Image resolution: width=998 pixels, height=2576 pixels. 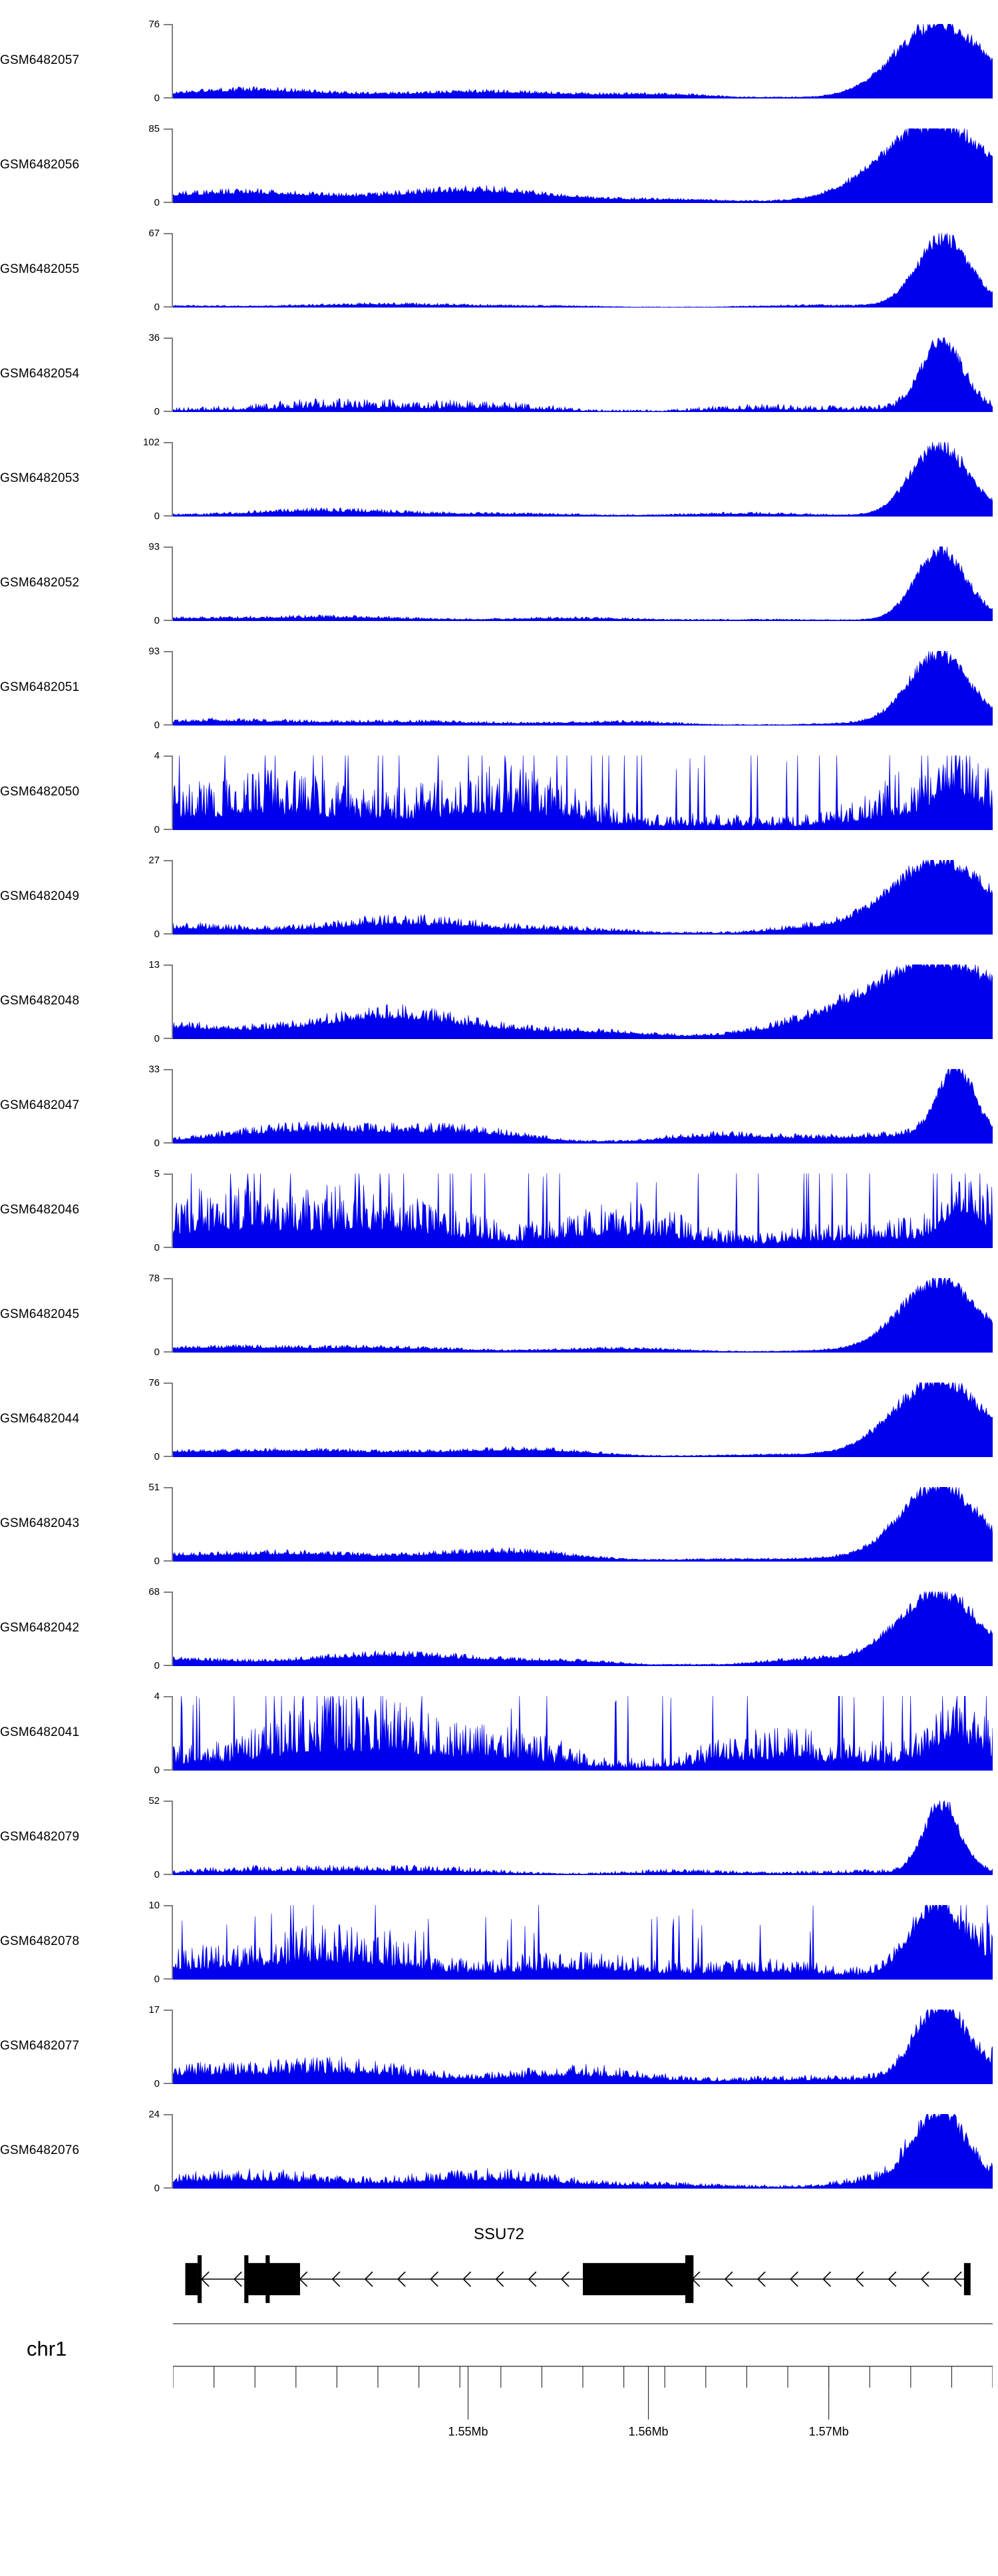 What do you see at coordinates (154, 546) in the screenshot?
I see `y-axis-max-value: 93` at bounding box center [154, 546].